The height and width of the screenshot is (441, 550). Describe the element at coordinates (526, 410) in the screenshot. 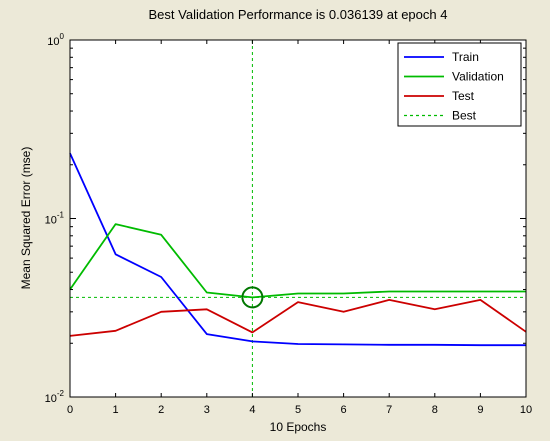

I see `x-tick-label: 10` at that location.